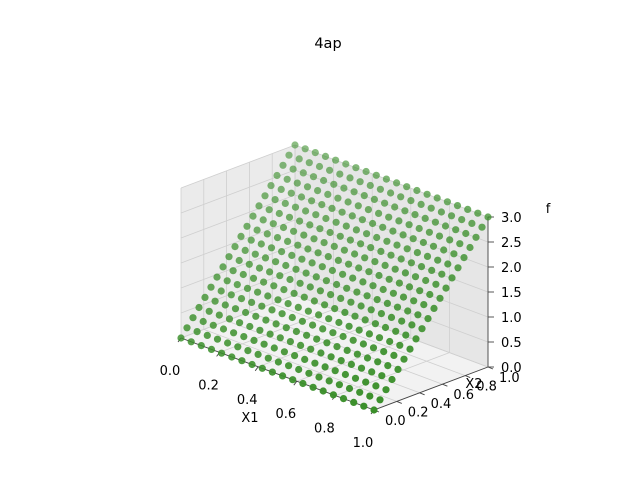  Describe the element at coordinates (324, 429) in the screenshot. I see `x-tick-label: 0.8` at that location.